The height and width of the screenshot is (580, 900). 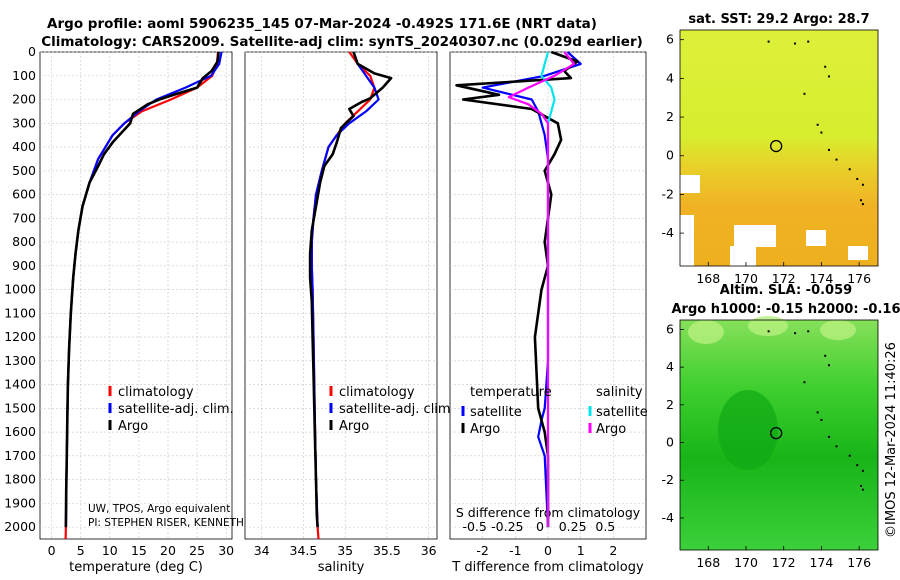 I want to click on difference-x-tick-label: 1, so click(x=581, y=550).